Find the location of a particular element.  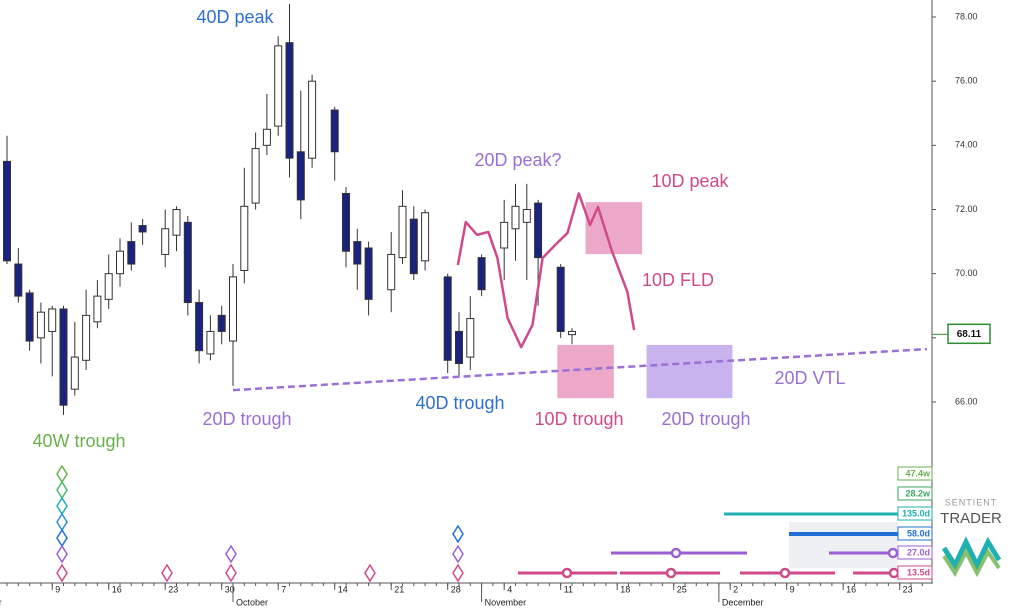

y-tick-label: 78.00 is located at coordinates (966, 16).